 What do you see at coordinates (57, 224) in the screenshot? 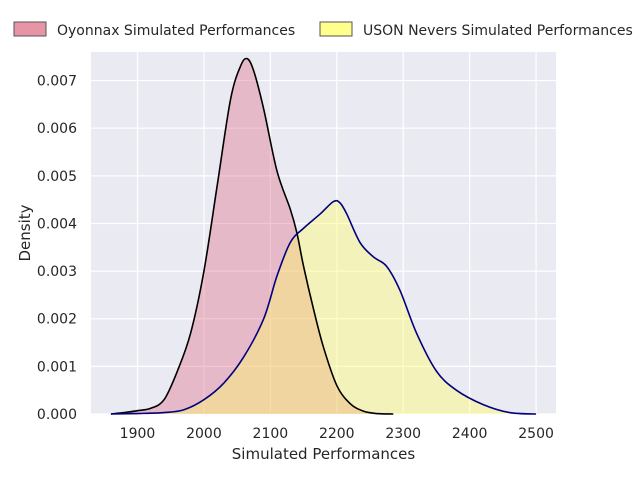
I see `y-tick-label: 0.004` at bounding box center [57, 224].